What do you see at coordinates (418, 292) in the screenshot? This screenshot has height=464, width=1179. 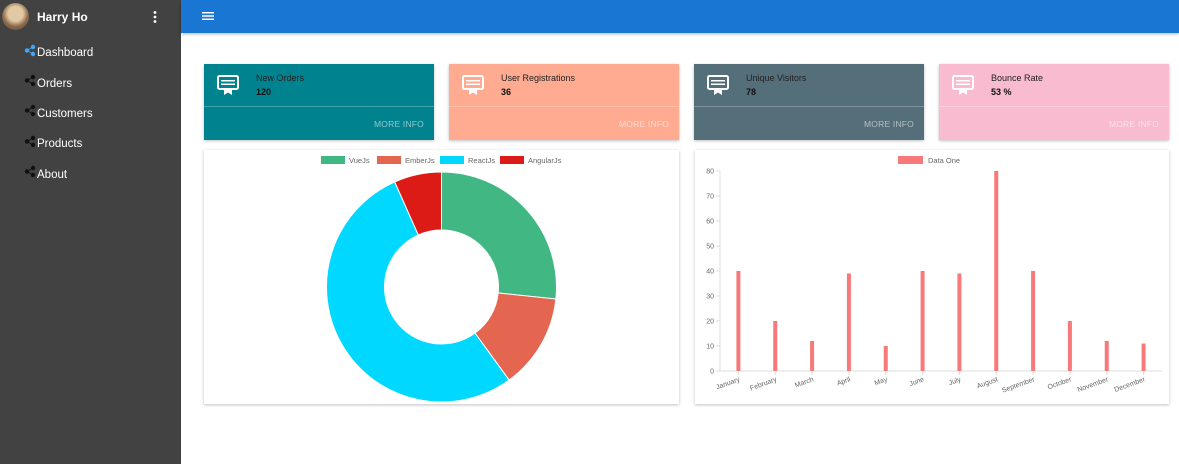 I see `doughnut-slice-reactjs` at bounding box center [418, 292].